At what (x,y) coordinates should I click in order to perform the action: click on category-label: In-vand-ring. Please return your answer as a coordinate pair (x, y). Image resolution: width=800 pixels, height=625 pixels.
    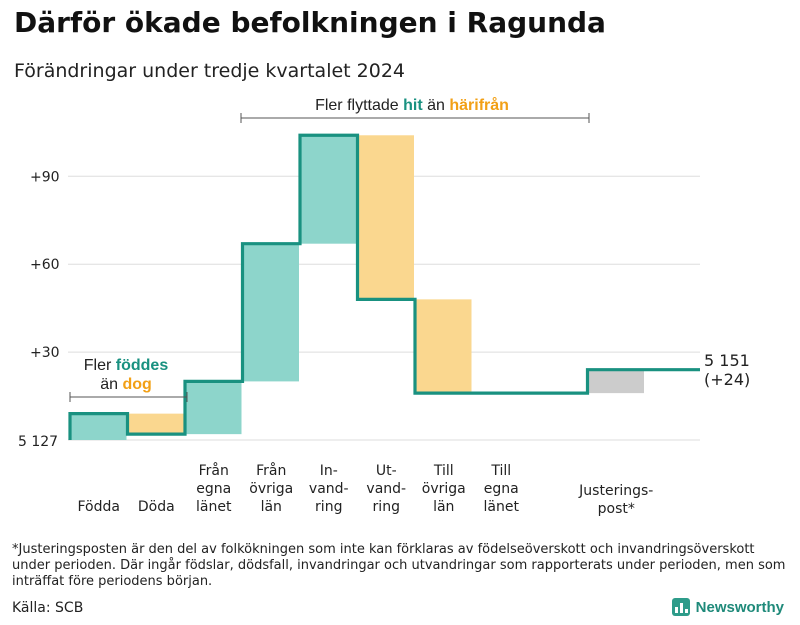
    Looking at the image, I should click on (329, 489).